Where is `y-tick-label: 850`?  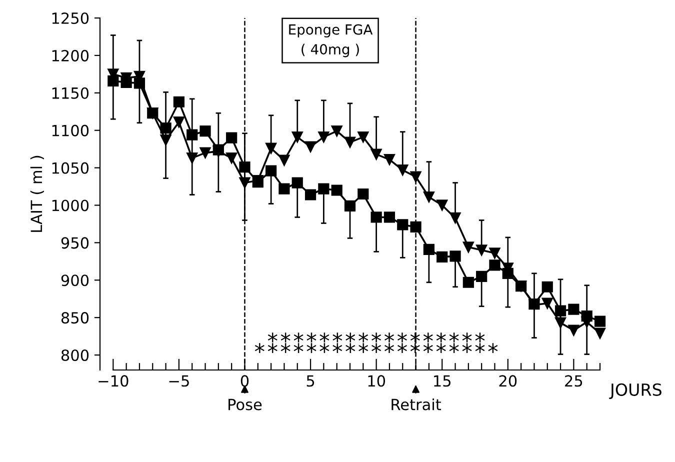
y-tick-label: 850 is located at coordinates (75, 318).